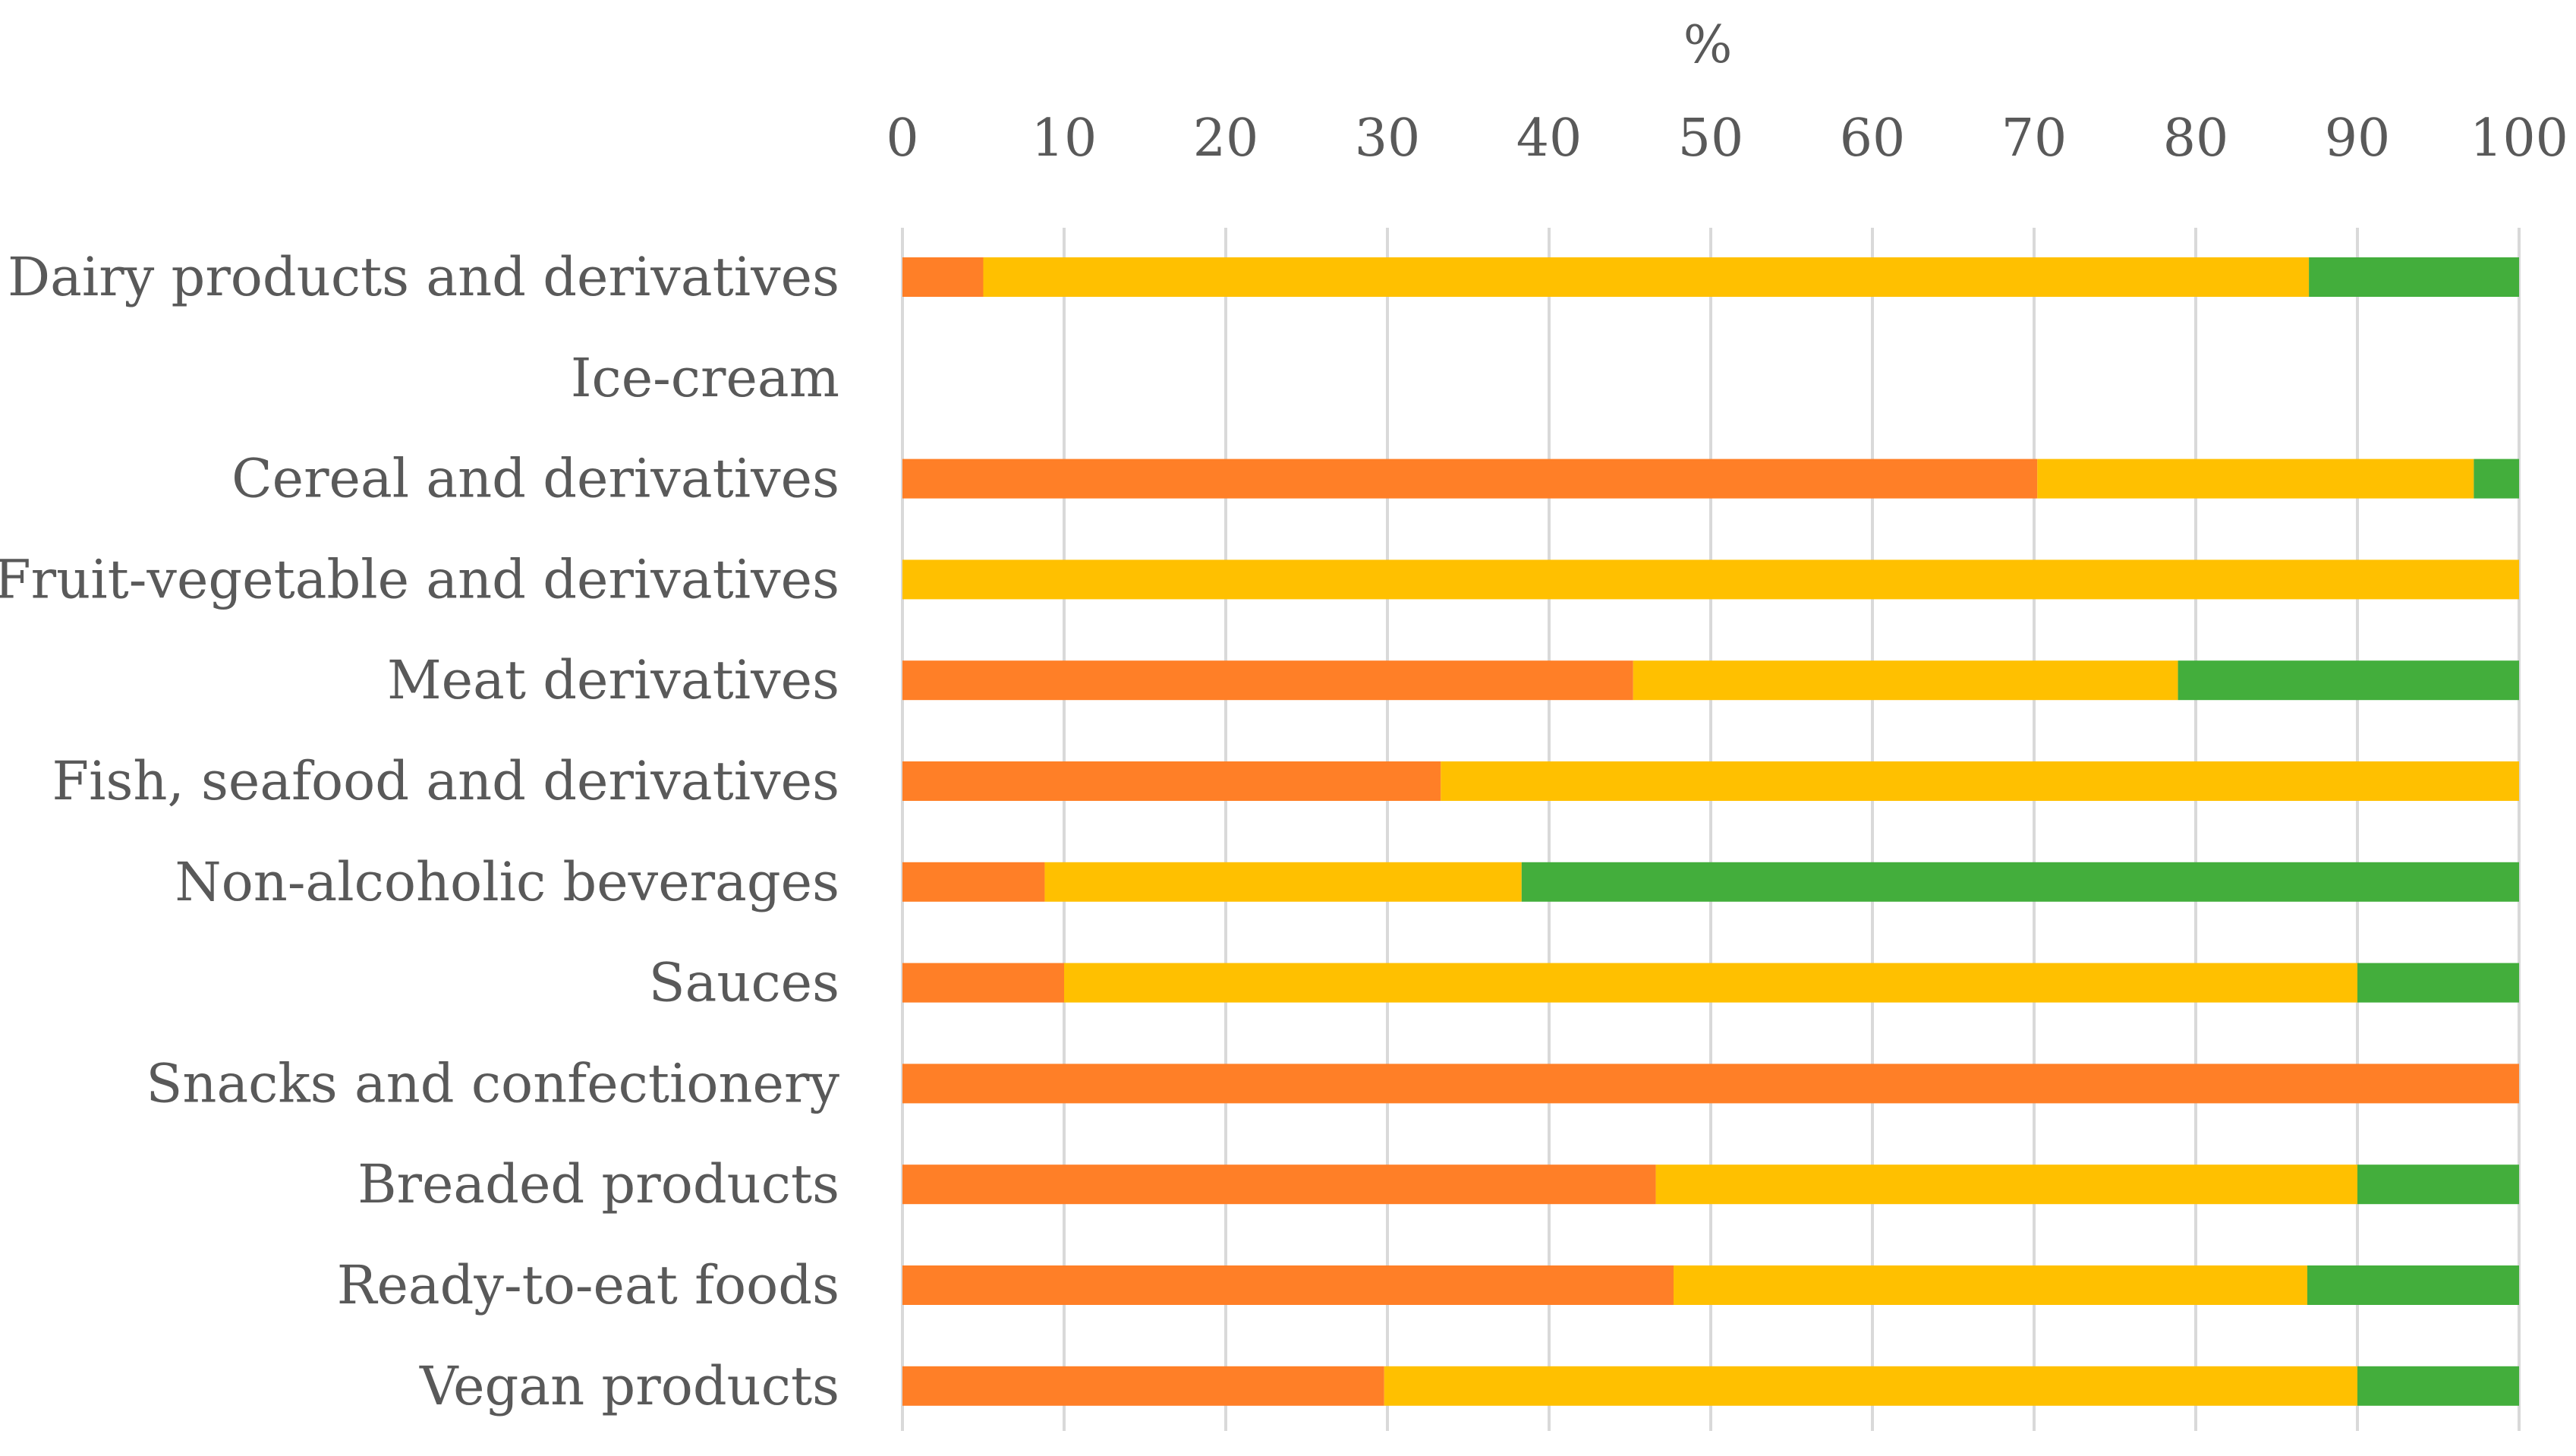 Image resolution: width=2576 pixels, height=1456 pixels. What do you see at coordinates (1064, 139) in the screenshot?
I see `x-tick-label: 10` at bounding box center [1064, 139].